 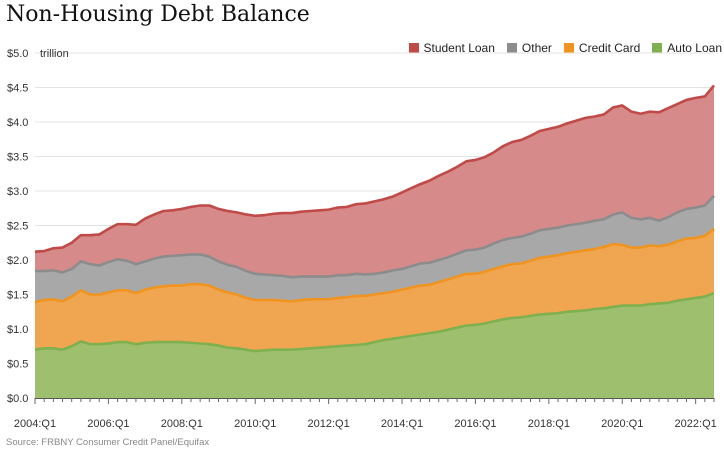 What do you see at coordinates (35, 424) in the screenshot?
I see `x-tick-label: 2004:Q1` at bounding box center [35, 424].